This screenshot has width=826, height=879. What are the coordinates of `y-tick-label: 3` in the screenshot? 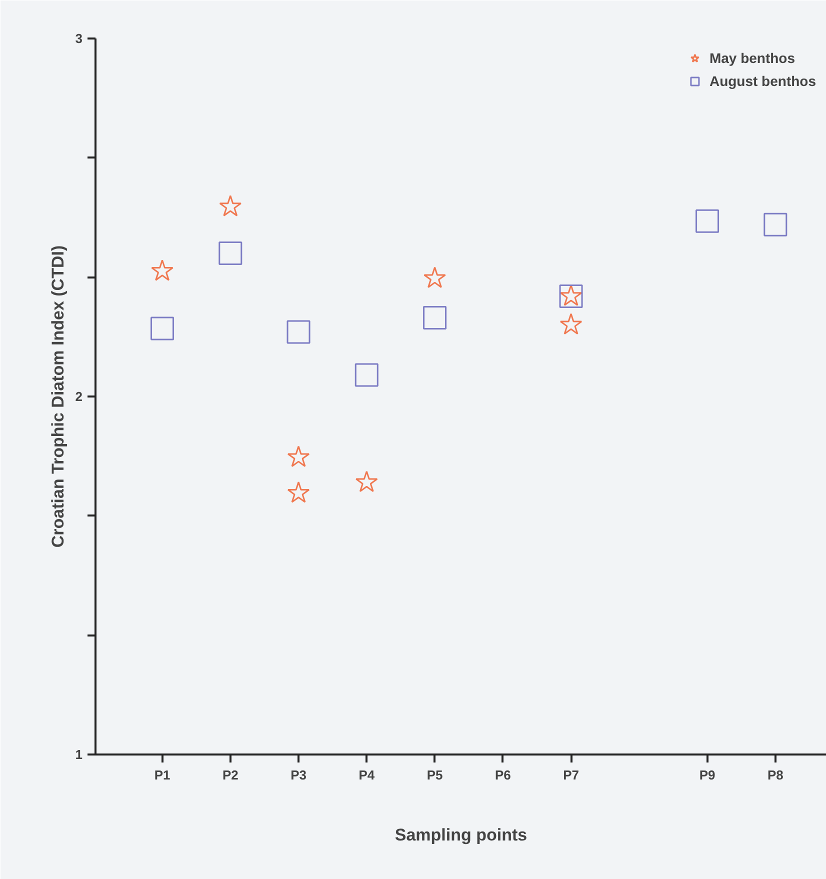 It's located at (79, 38).